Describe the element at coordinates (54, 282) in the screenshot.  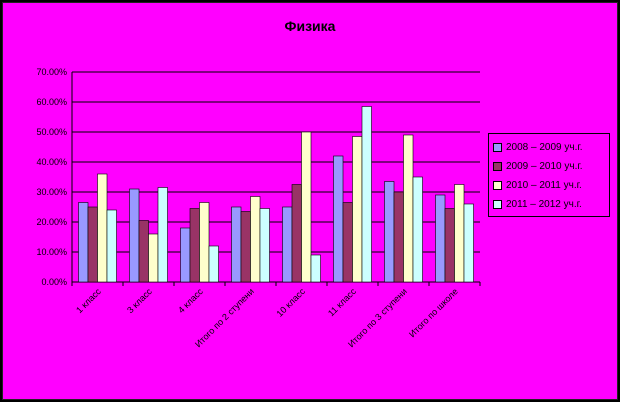
I see `y-tick-label: 0.00%` at that location.